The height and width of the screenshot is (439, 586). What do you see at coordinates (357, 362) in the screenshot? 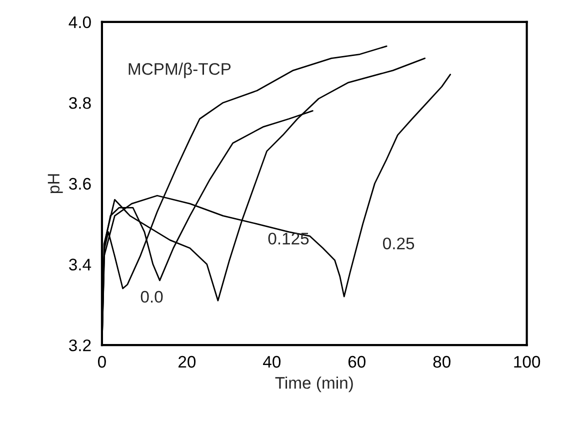
I see `x-tick-label: 60` at bounding box center [357, 362].